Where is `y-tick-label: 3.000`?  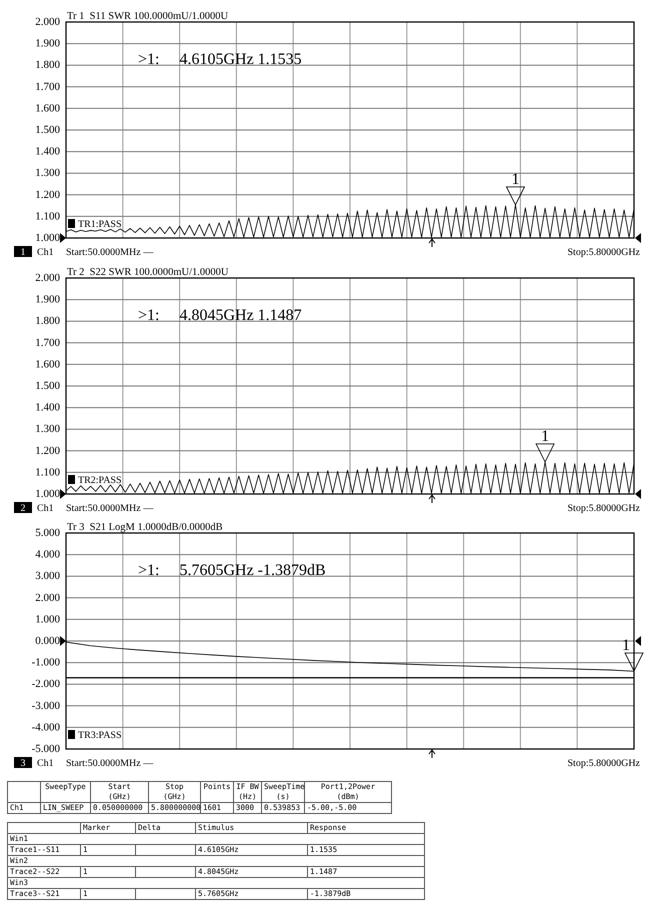
y-tick-label: 3.000 is located at coordinates (47, 576).